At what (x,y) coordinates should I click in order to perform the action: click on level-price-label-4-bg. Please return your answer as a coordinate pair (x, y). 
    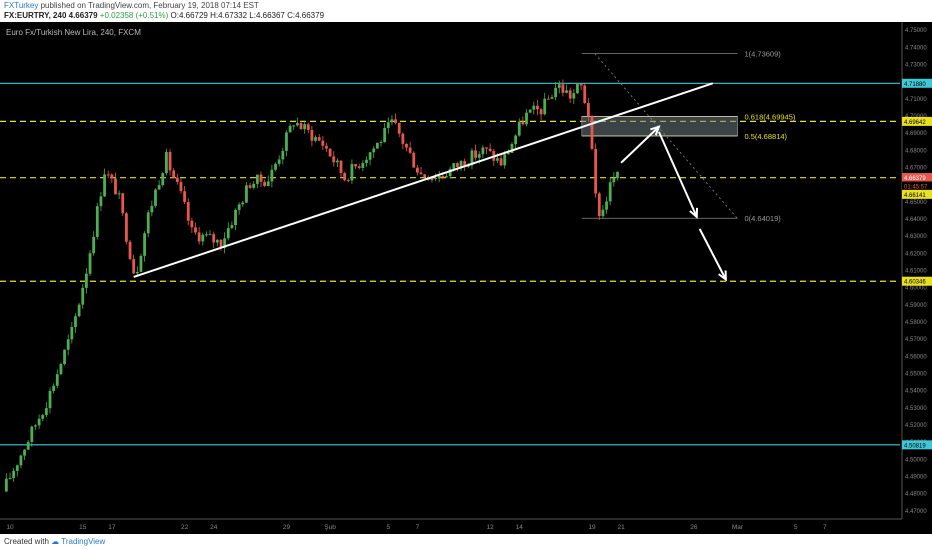
    Looking at the image, I should click on (917, 445).